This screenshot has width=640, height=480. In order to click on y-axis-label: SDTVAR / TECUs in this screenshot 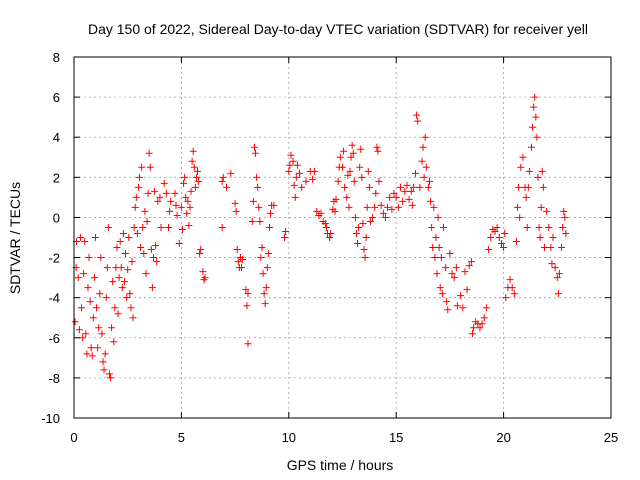, I will do `click(15, 238)`.